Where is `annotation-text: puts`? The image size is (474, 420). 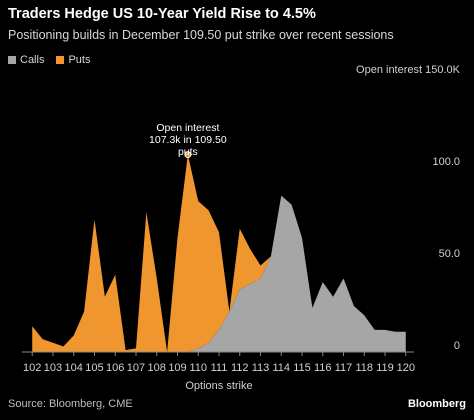 annotation-text: puts is located at coordinates (188, 152).